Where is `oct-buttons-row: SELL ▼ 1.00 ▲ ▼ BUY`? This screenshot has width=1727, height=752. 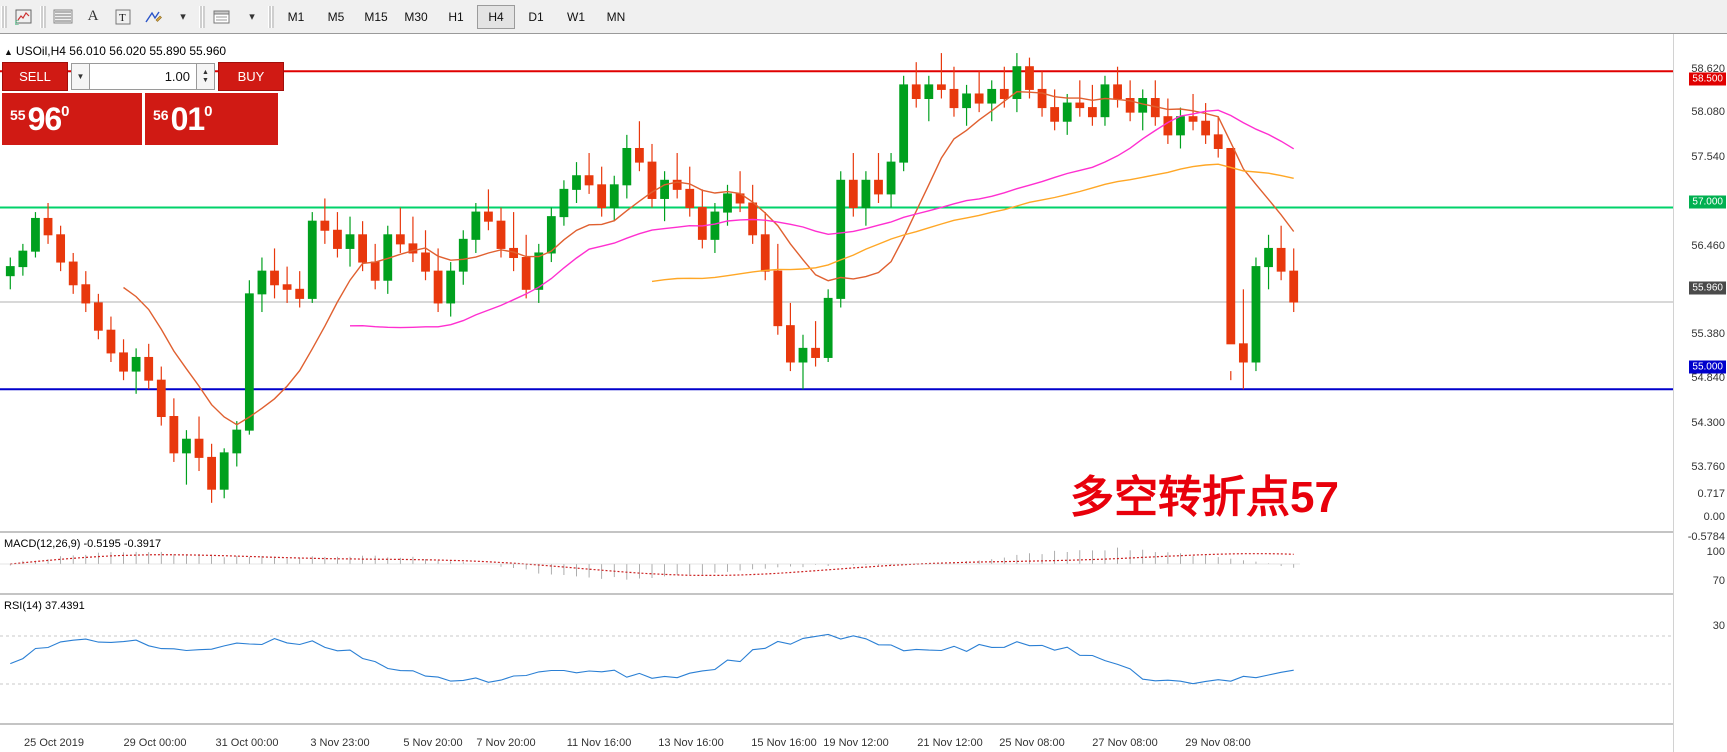 oct-buttons-row: SELL ▼ 1.00 ▲ ▼ BUY is located at coordinates (145, 76).